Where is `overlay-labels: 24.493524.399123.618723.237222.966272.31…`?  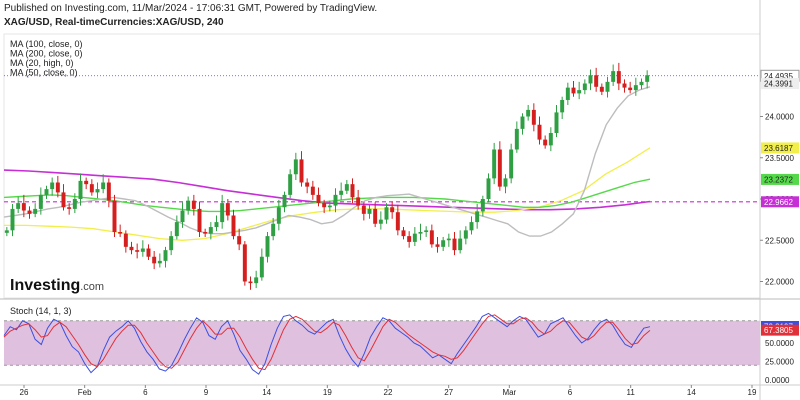 overlay-labels: 24.493524.399123.618723.237222.966272.31… is located at coordinates (780, 202).